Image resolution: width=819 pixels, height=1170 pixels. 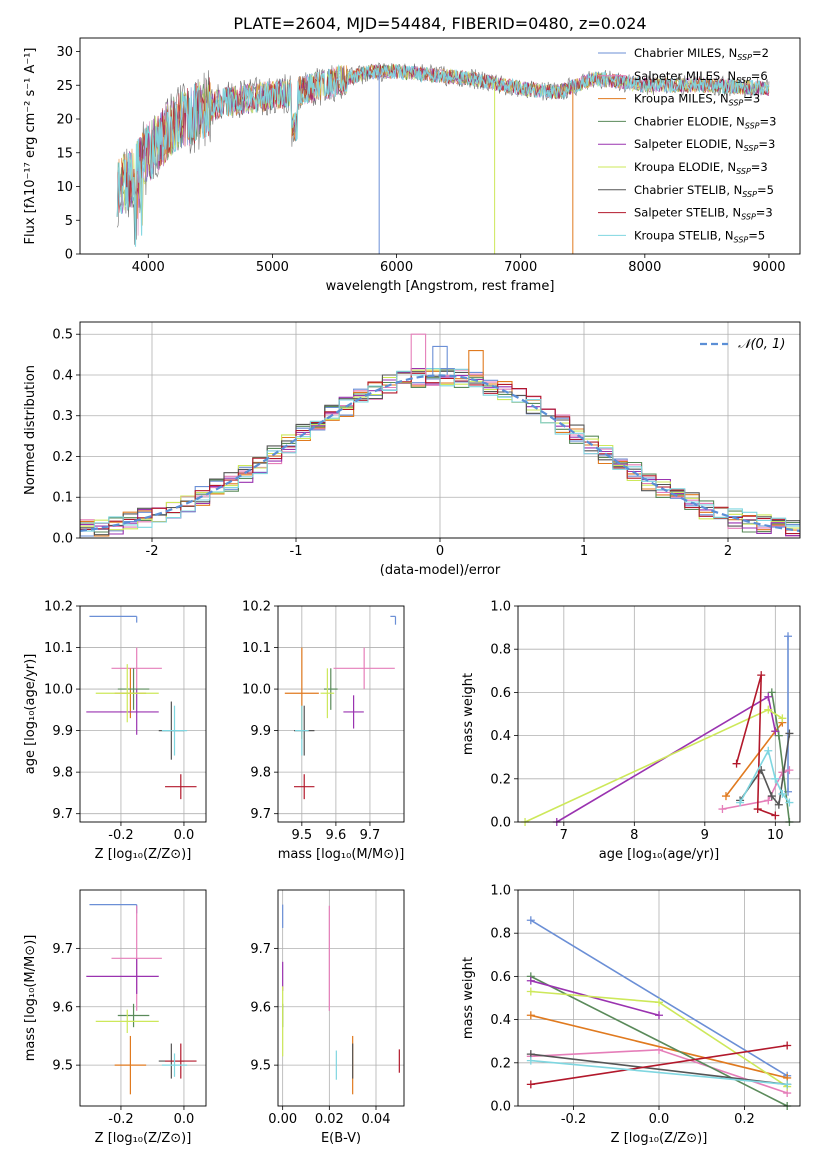 I want to click on plot-area-weight-vs-age, so click(x=657, y=729).